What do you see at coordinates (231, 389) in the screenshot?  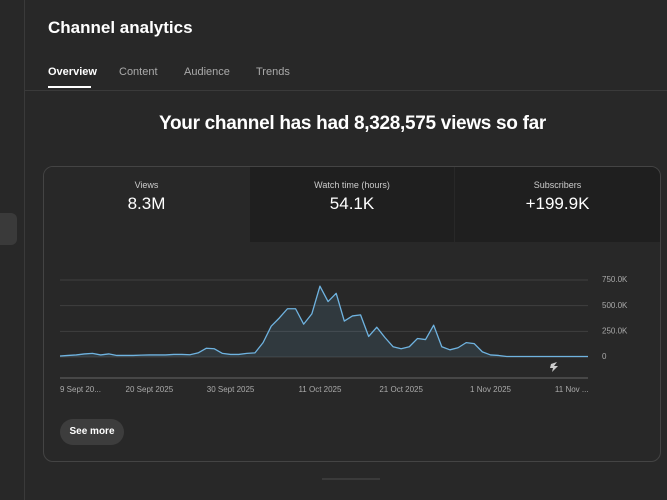 I see `x-tick-label: 30 Sept 2025` at bounding box center [231, 389].